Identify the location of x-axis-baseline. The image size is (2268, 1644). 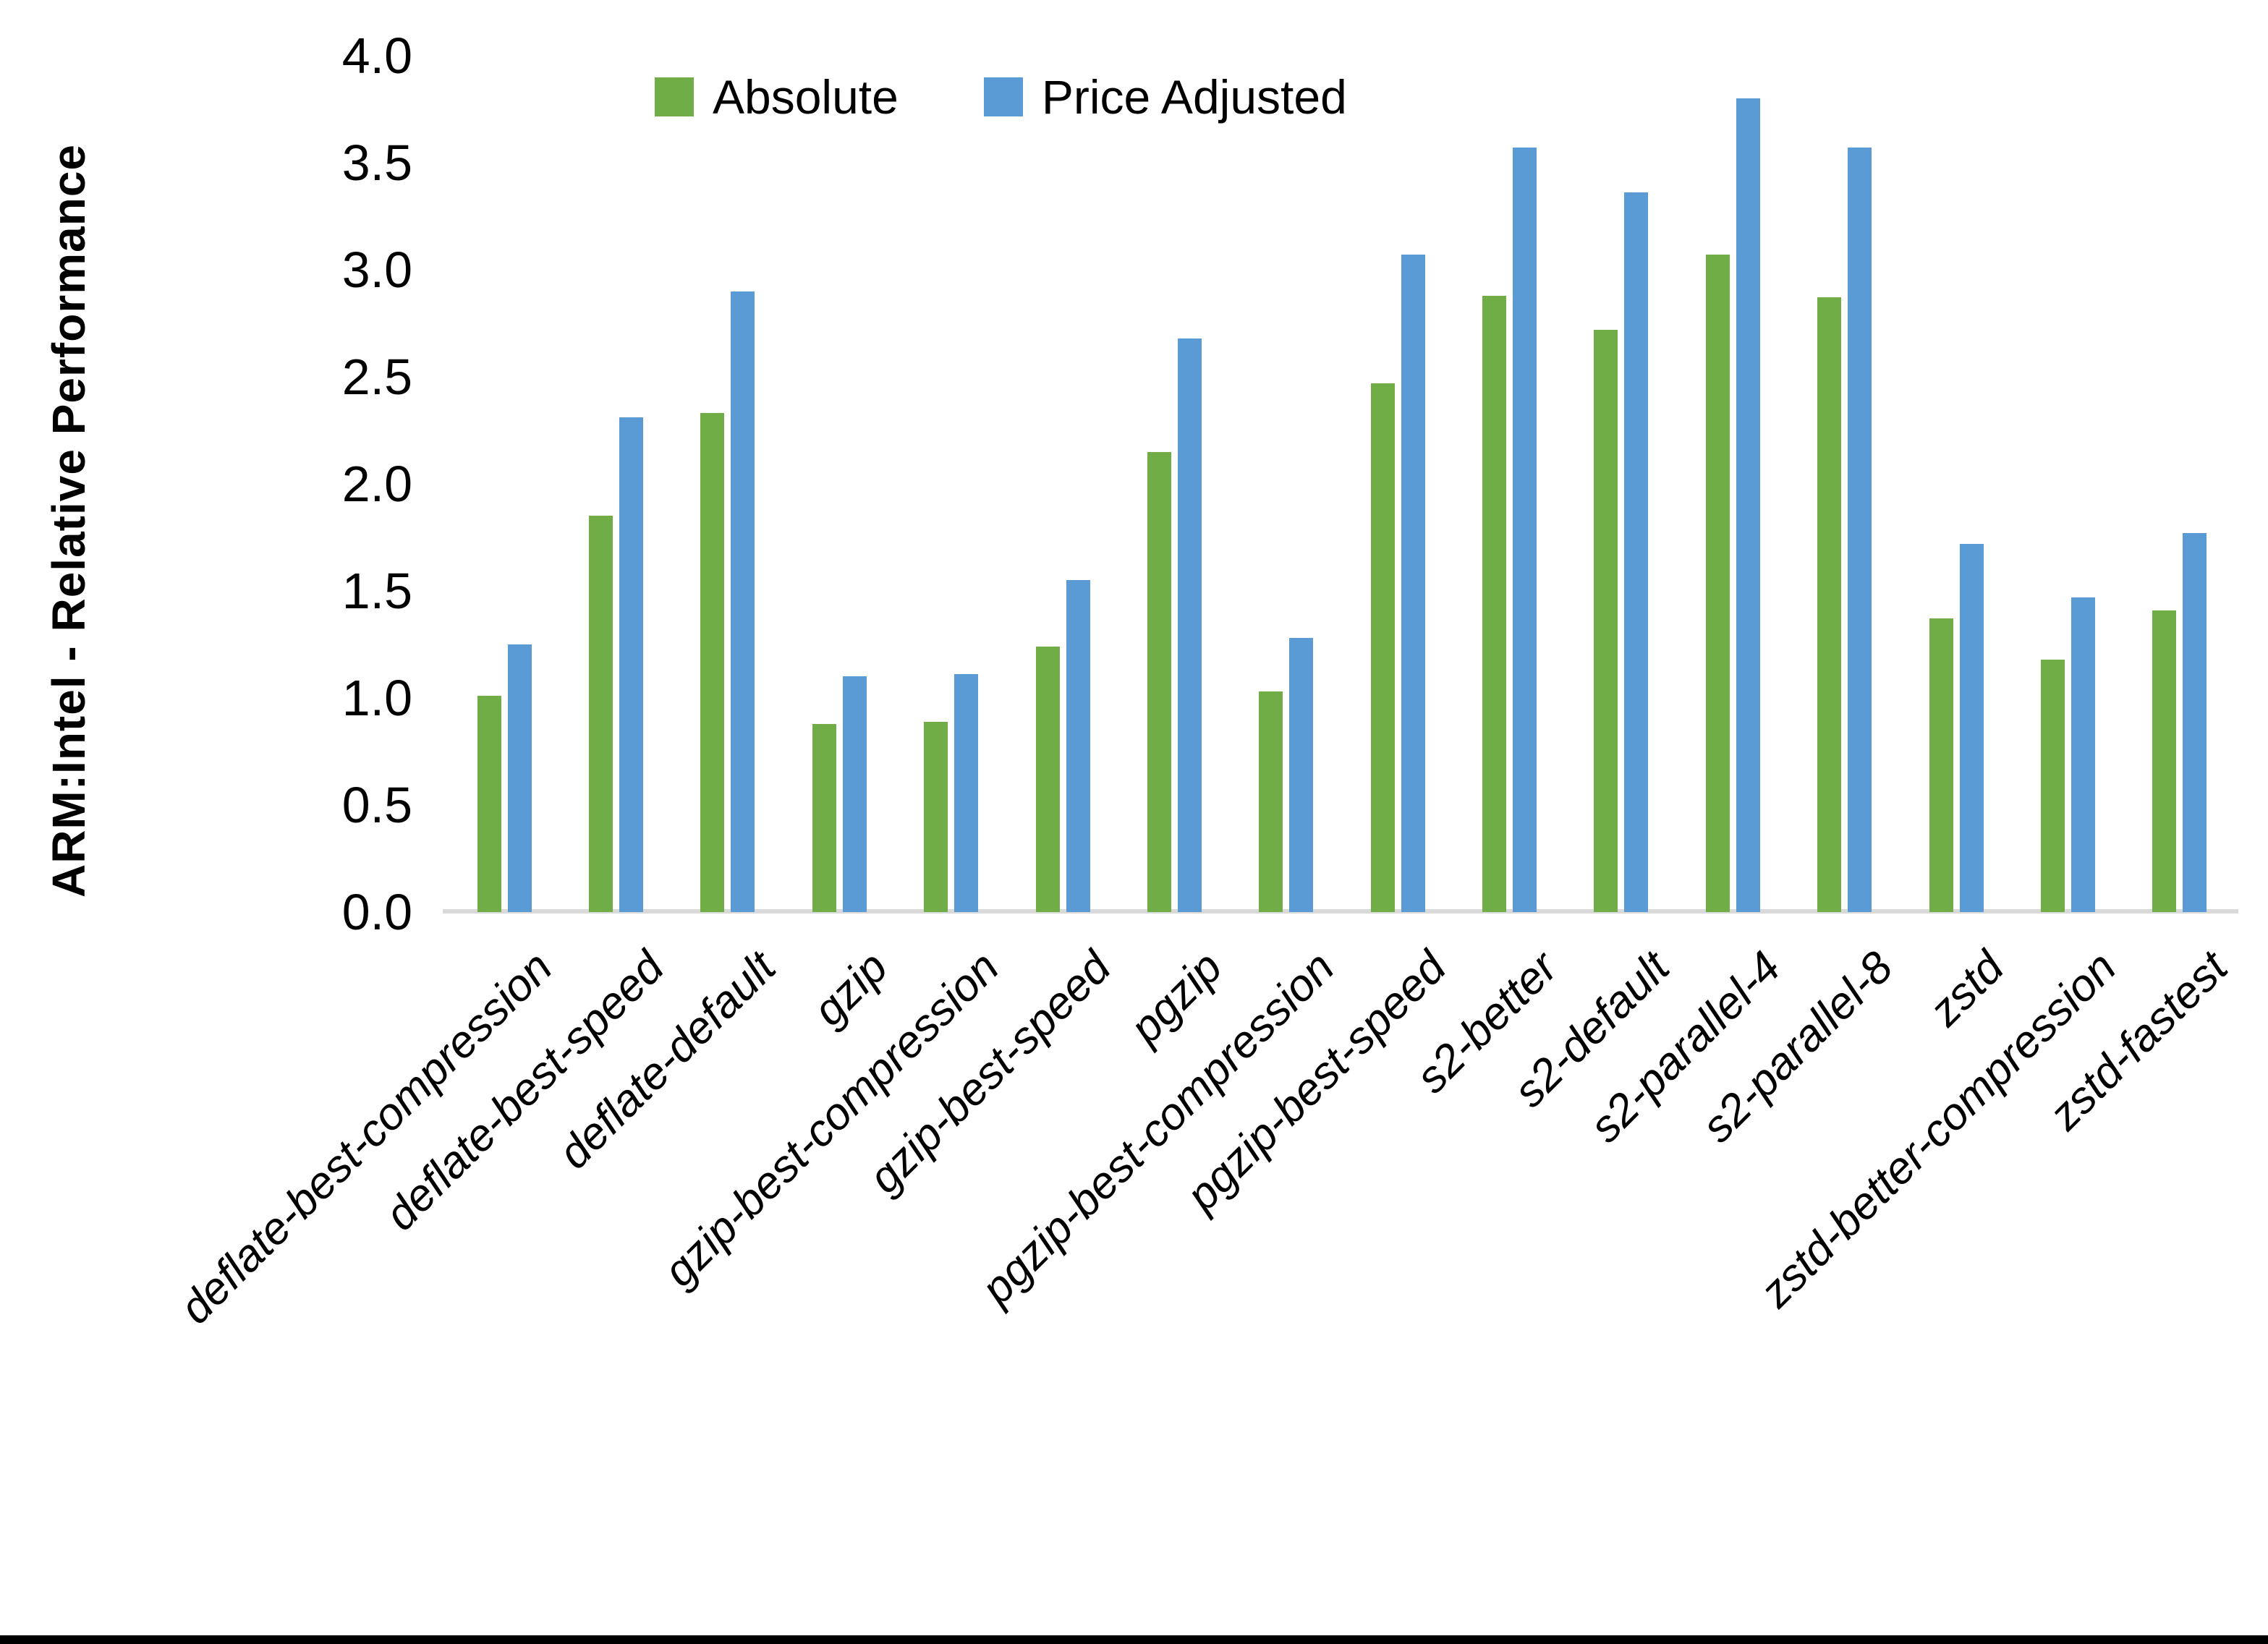
(1340, 911).